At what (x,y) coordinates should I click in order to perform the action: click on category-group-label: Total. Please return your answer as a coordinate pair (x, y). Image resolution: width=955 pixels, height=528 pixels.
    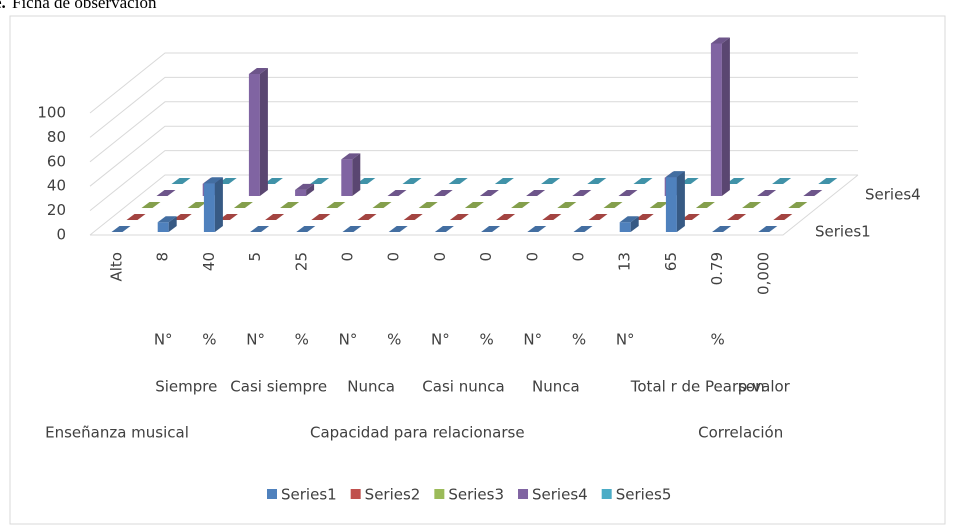
    Looking at the image, I should click on (648, 387).